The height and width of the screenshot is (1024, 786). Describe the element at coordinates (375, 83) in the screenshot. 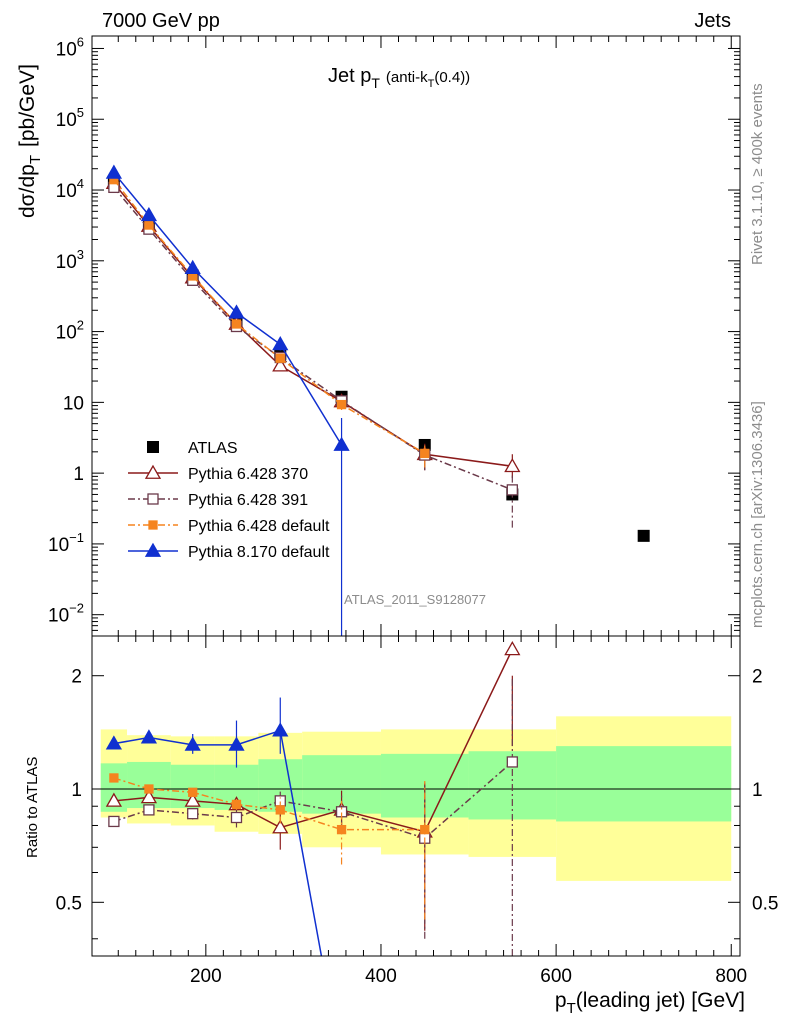

I see `main-title-sub: T` at that location.